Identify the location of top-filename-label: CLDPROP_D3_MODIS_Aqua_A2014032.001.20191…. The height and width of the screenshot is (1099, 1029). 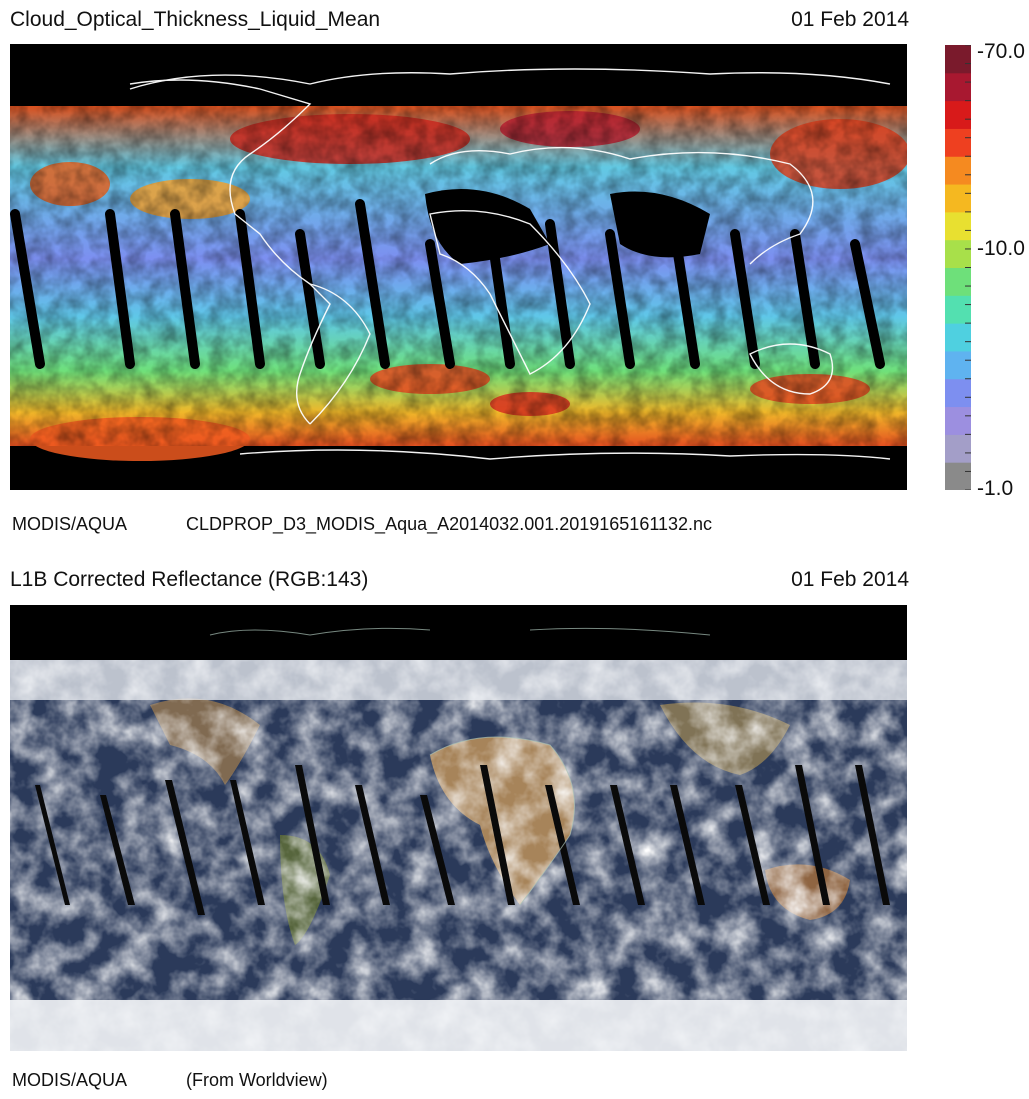
(449, 524).